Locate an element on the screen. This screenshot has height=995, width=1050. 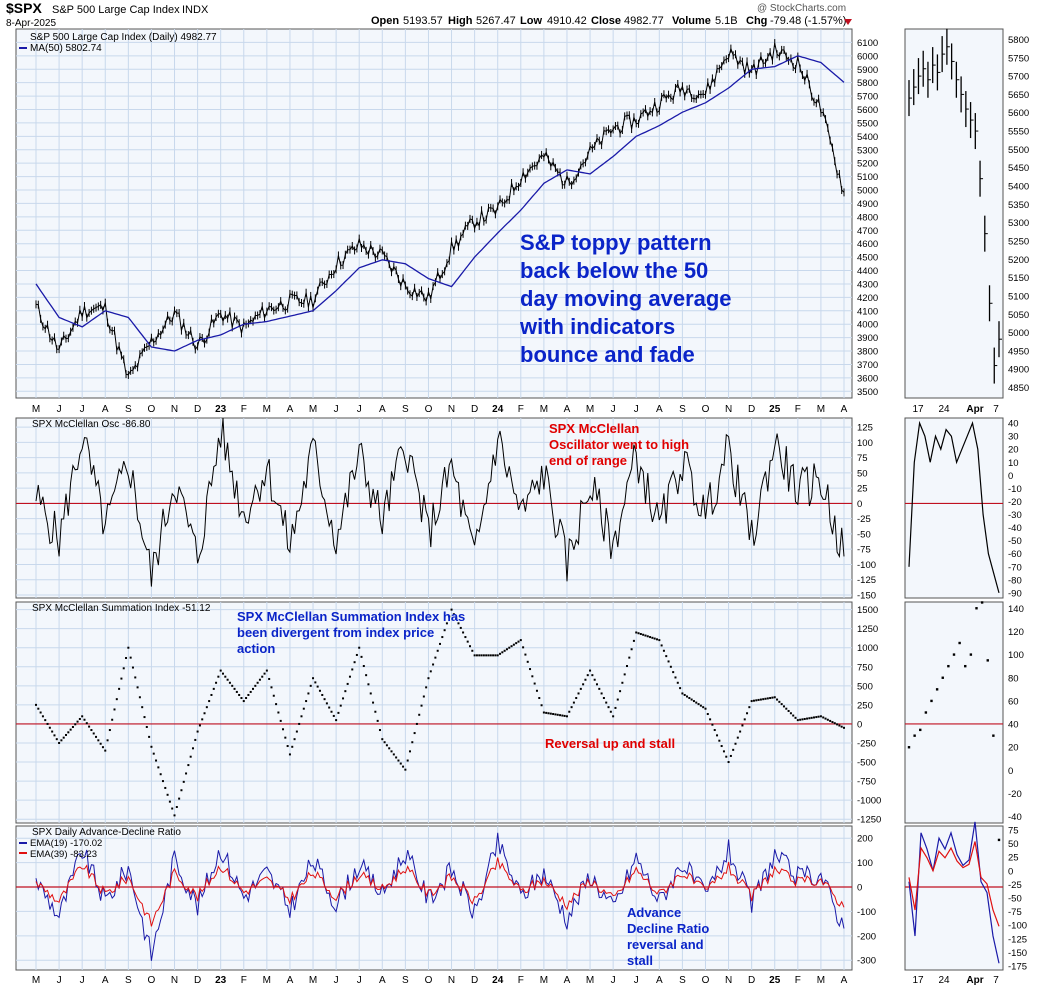
x-tick-label: O is located at coordinates (706, 409).